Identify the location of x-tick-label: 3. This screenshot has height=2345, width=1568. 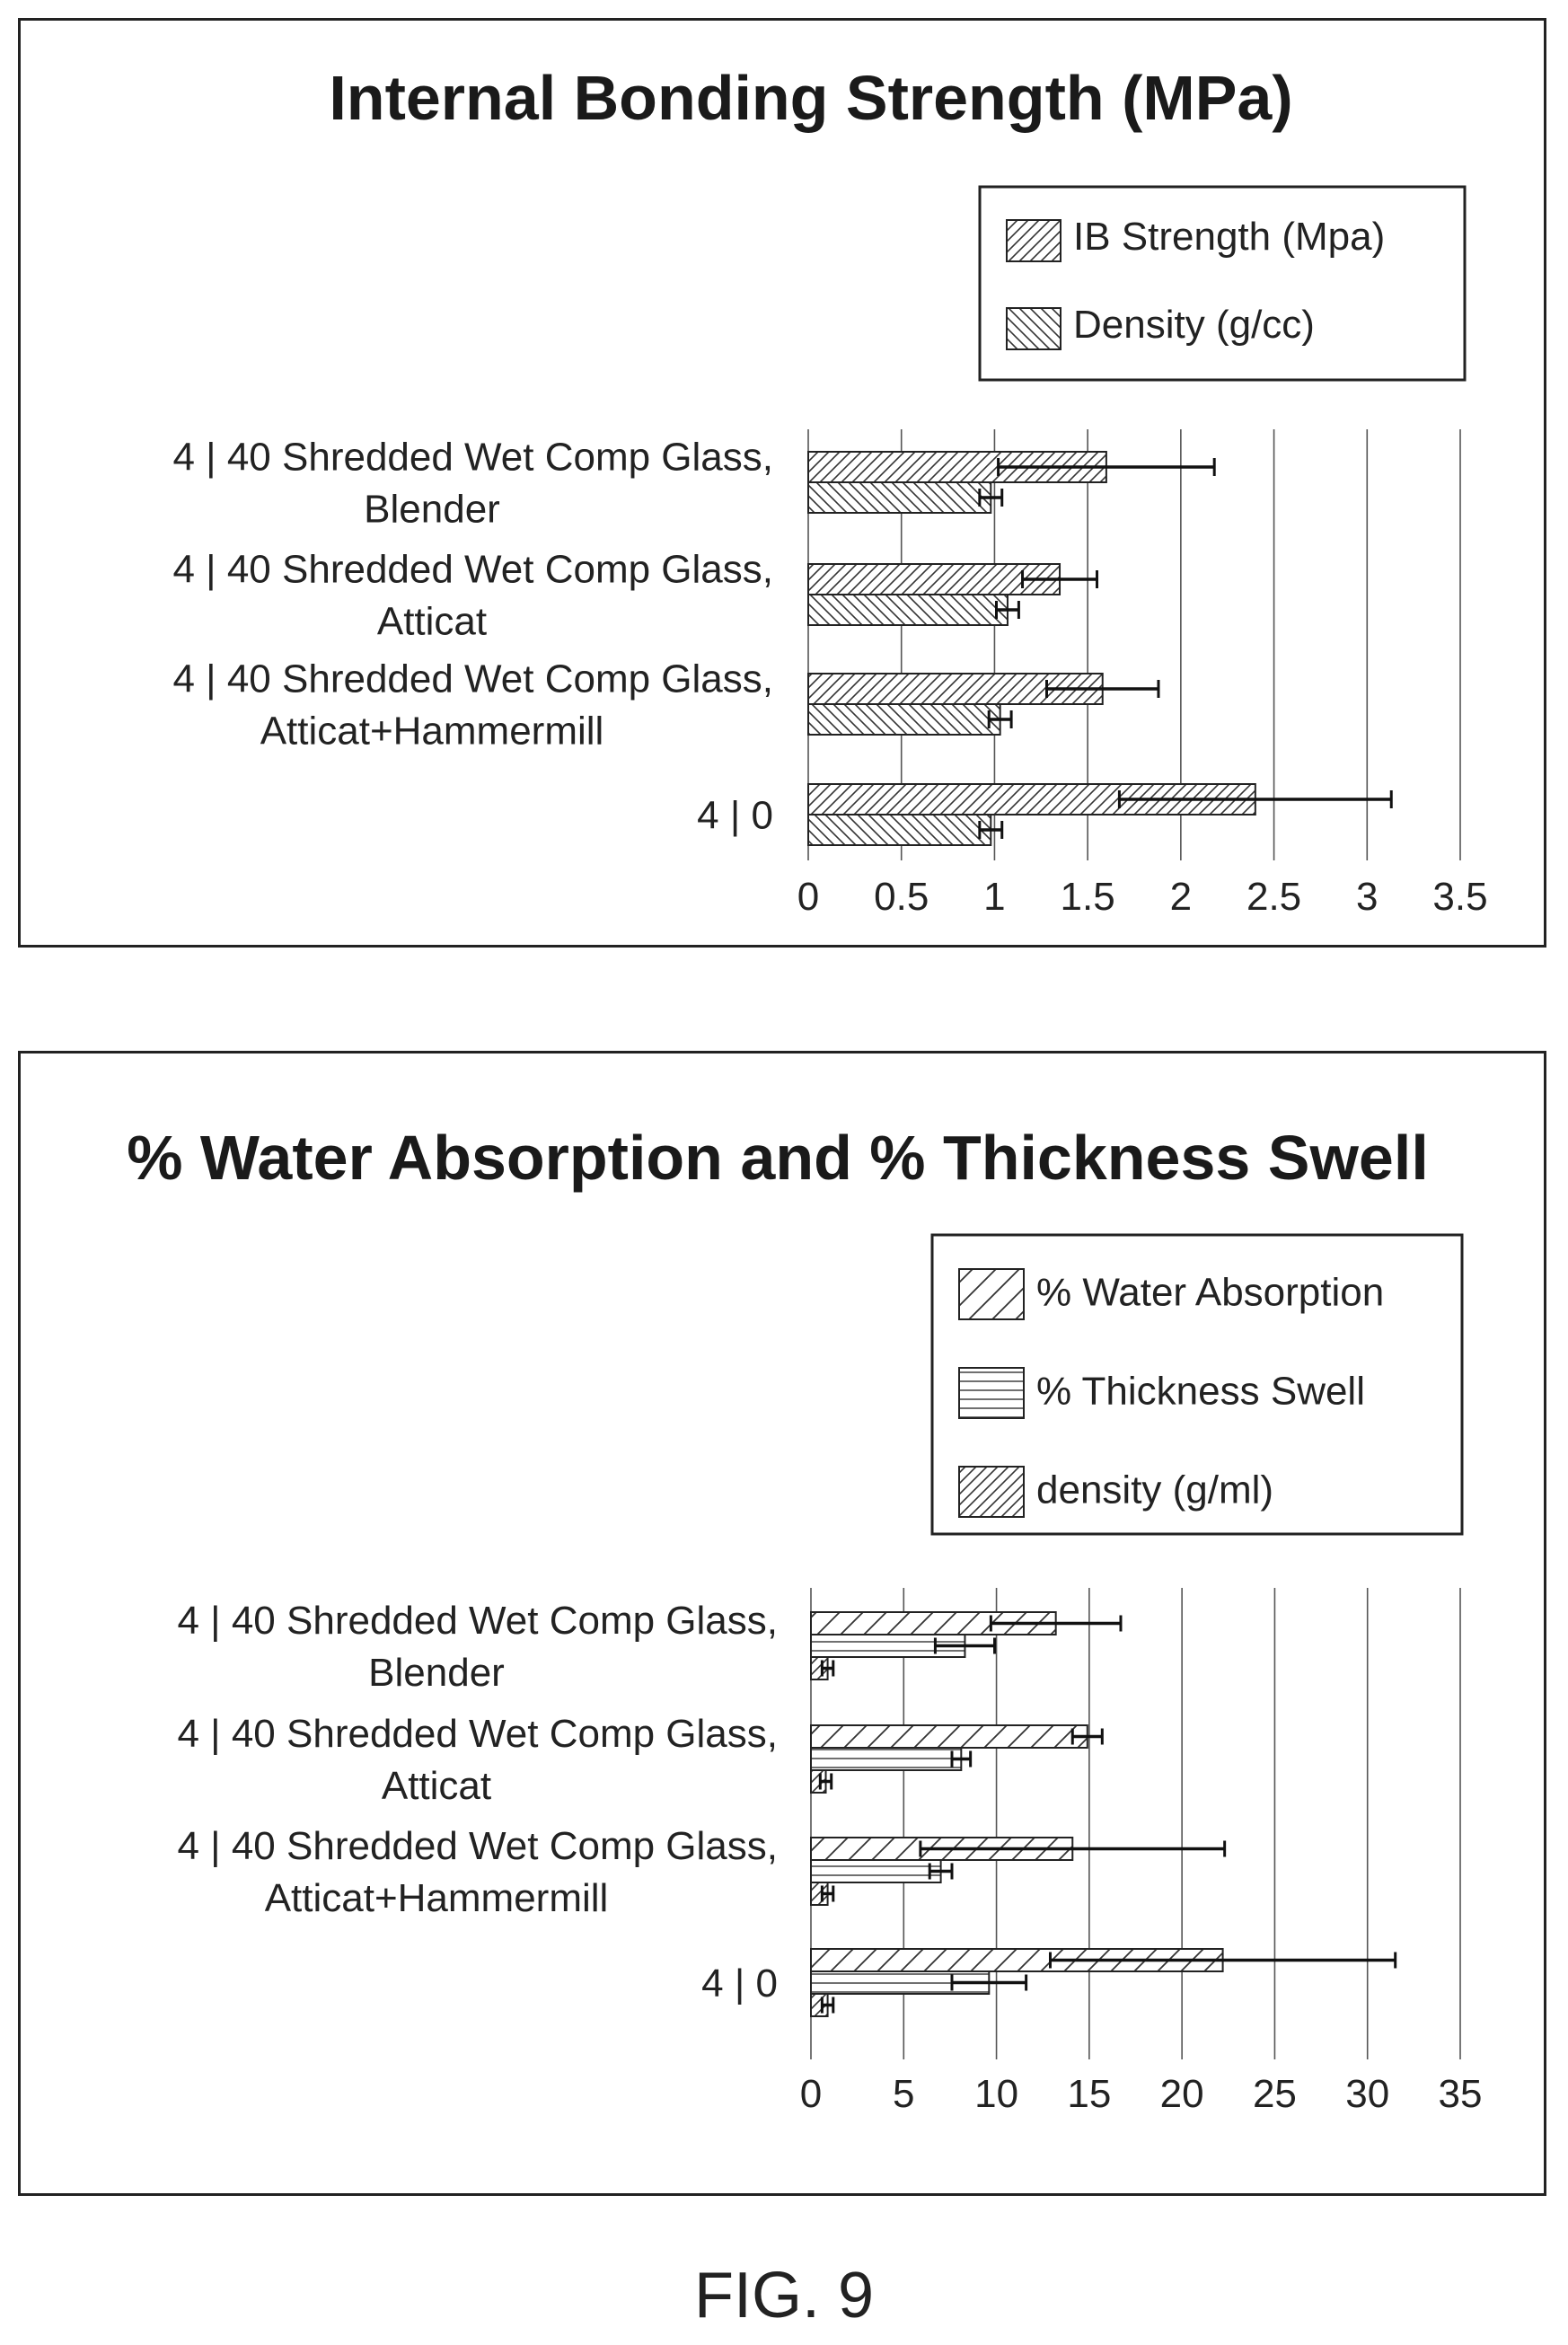
(1367, 897).